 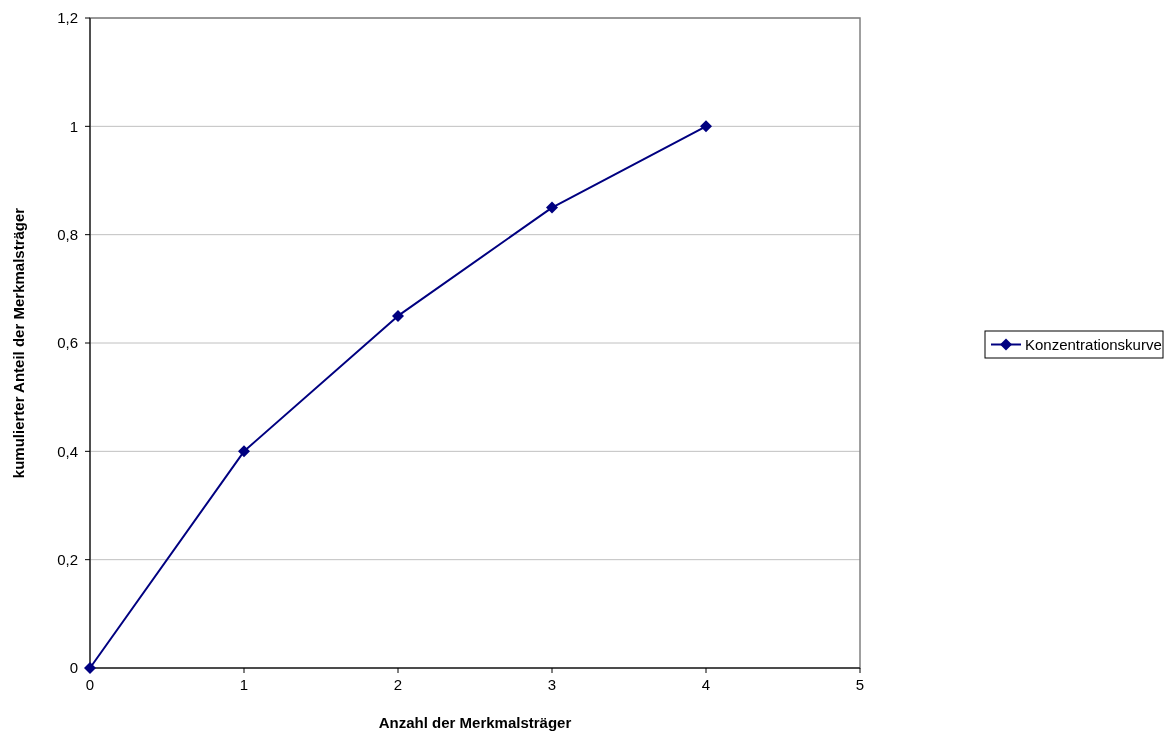 What do you see at coordinates (67, 451) in the screenshot?
I see `y-tick-label: 0,4` at bounding box center [67, 451].